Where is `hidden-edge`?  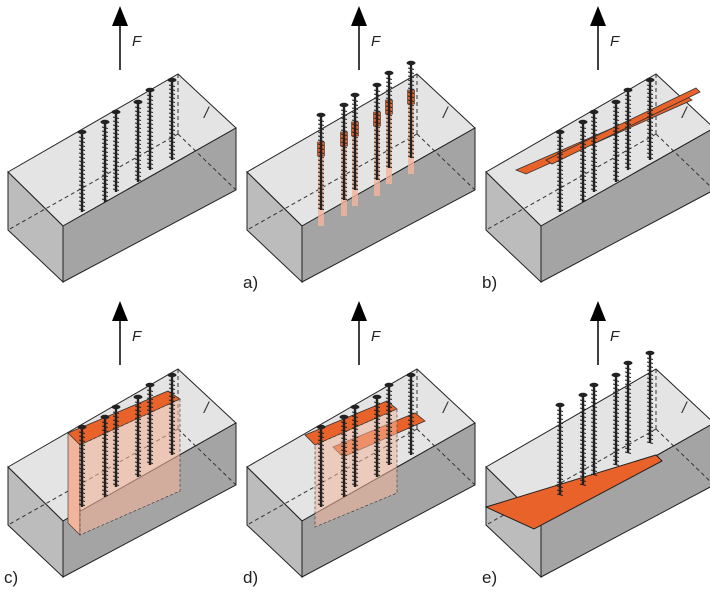
hidden-edge is located at coordinates (93, 182).